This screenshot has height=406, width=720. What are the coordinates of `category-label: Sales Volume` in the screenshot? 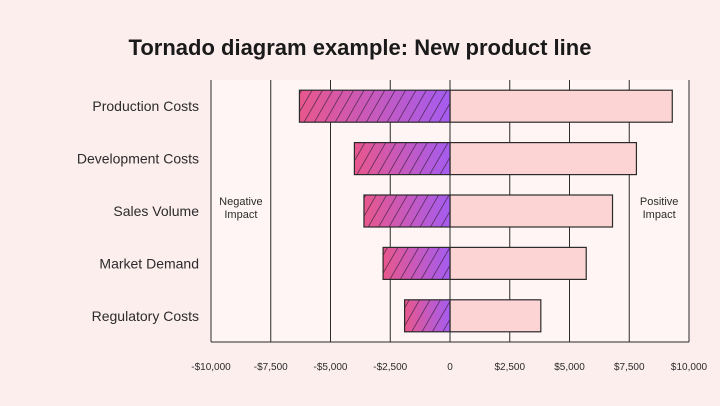 It's located at (156, 211).